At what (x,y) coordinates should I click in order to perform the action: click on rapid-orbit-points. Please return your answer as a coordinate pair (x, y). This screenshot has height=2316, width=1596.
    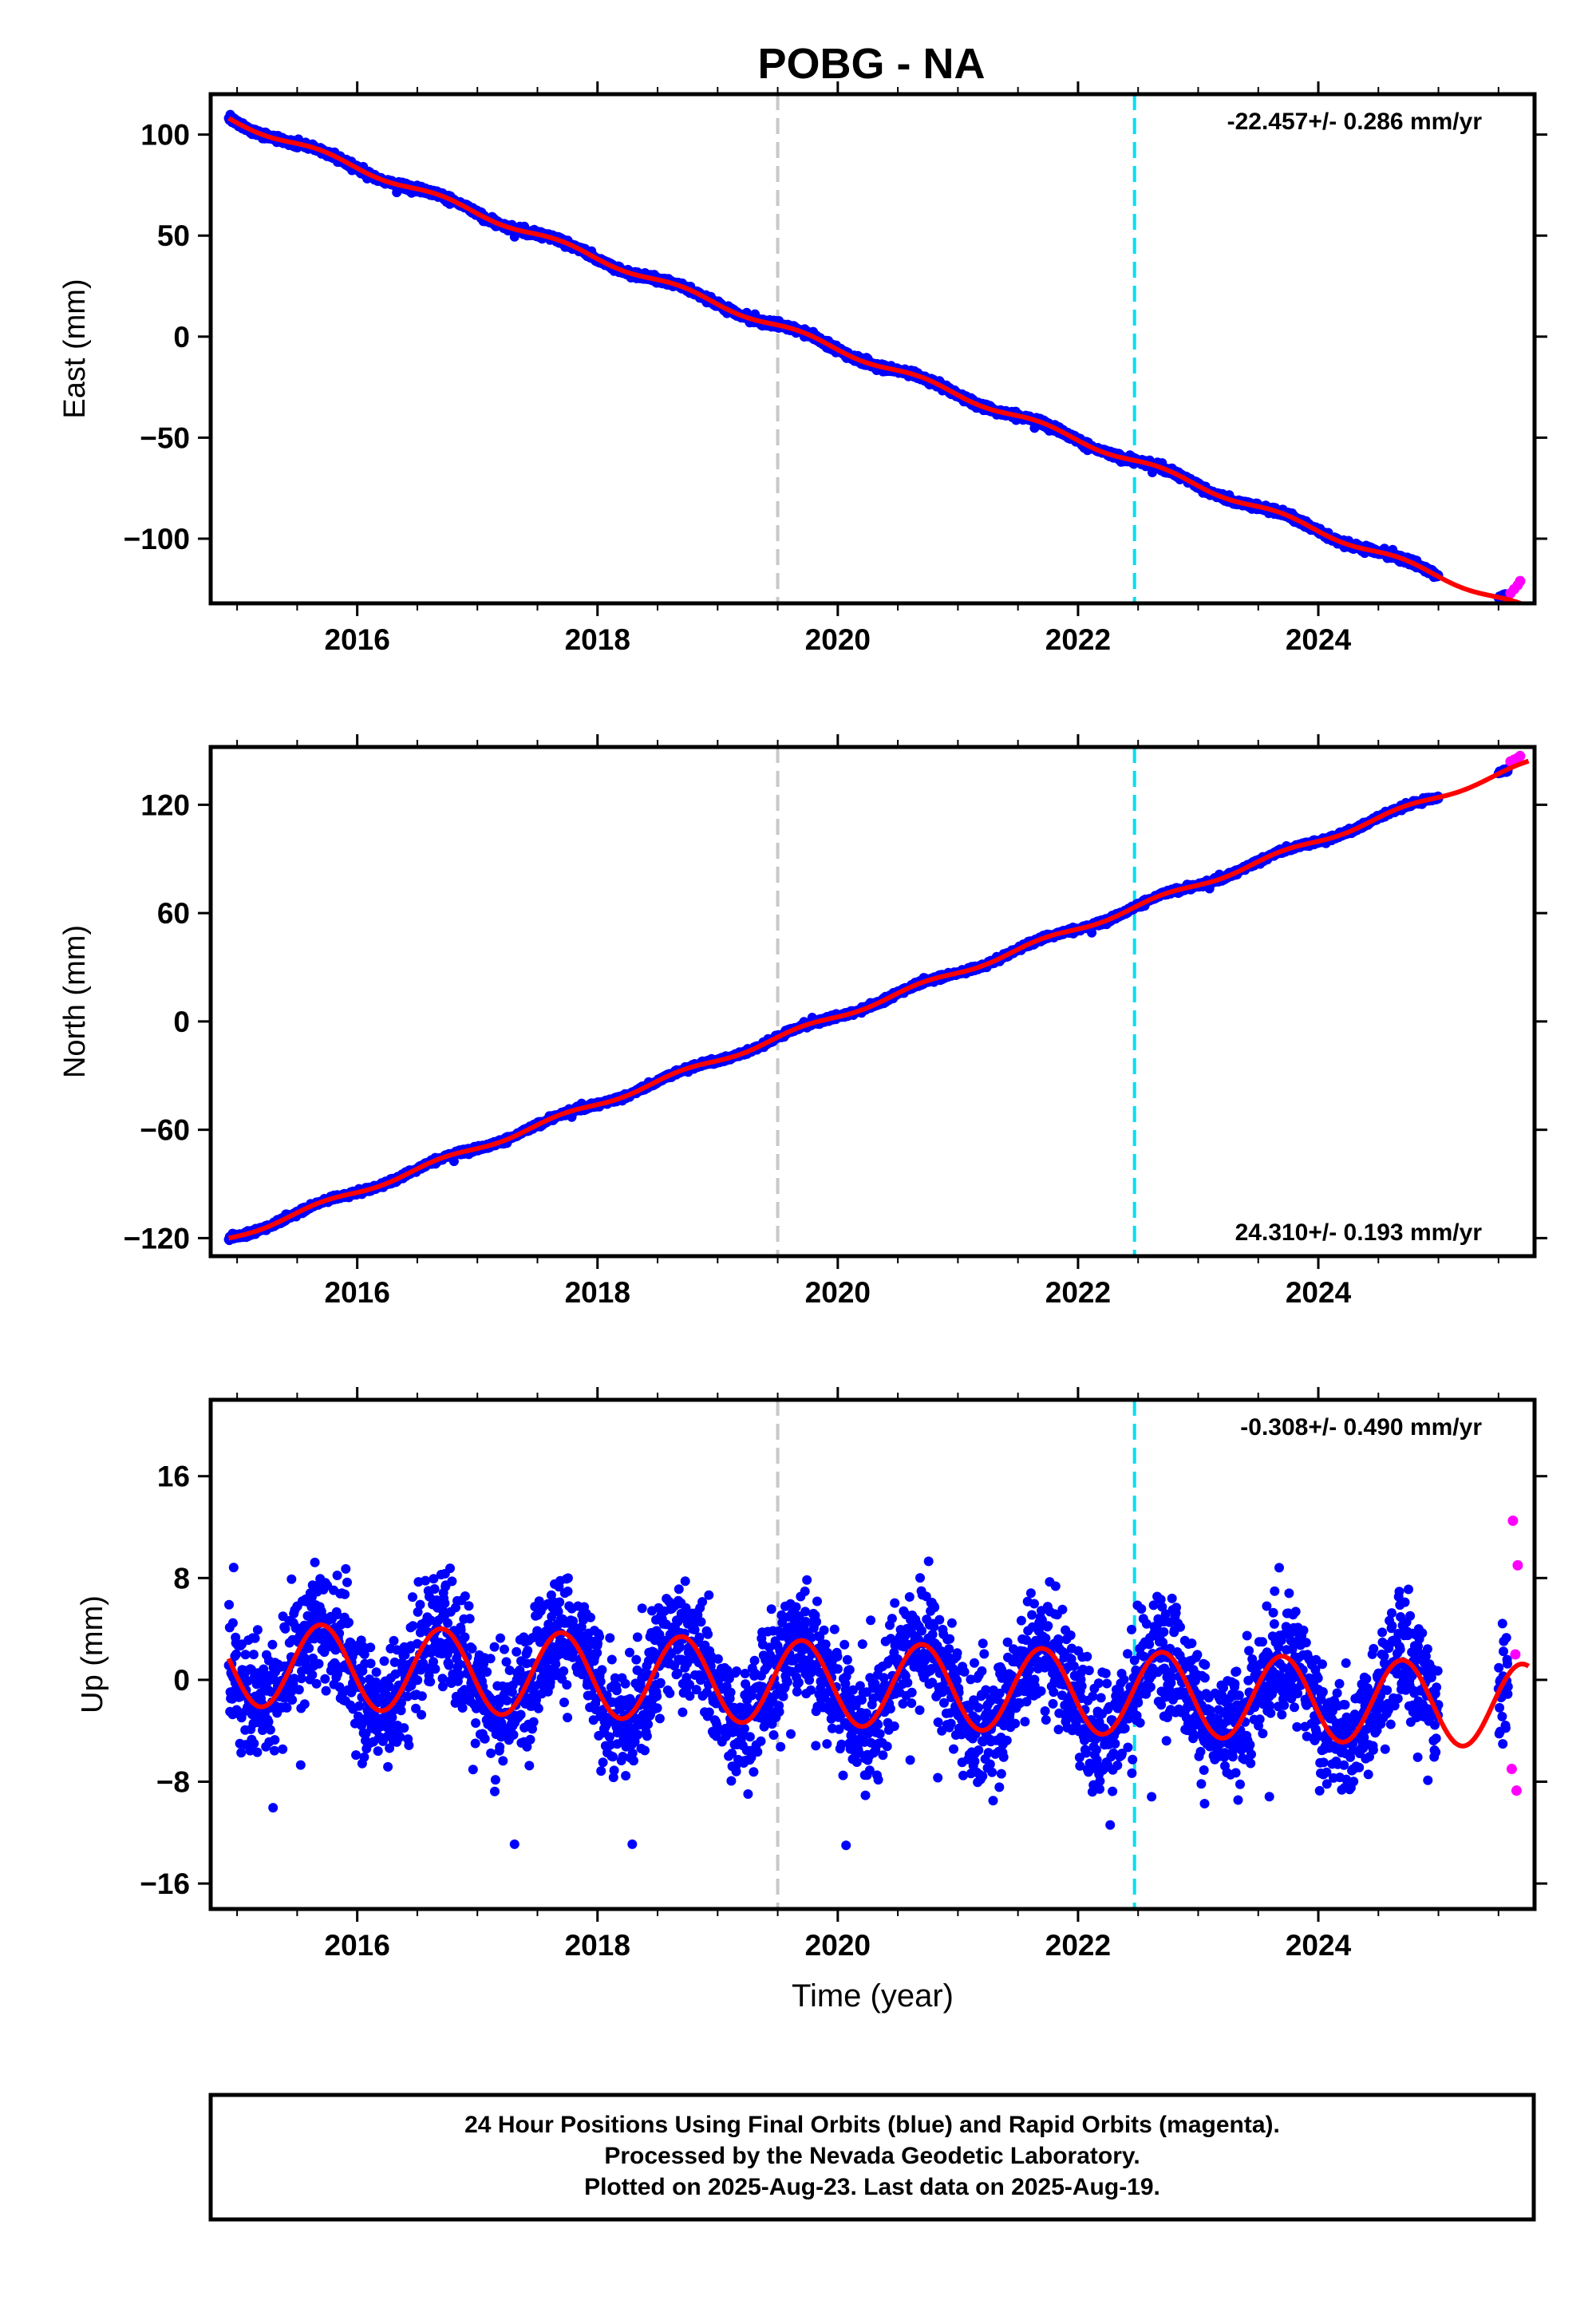
    Looking at the image, I should click on (1515, 587).